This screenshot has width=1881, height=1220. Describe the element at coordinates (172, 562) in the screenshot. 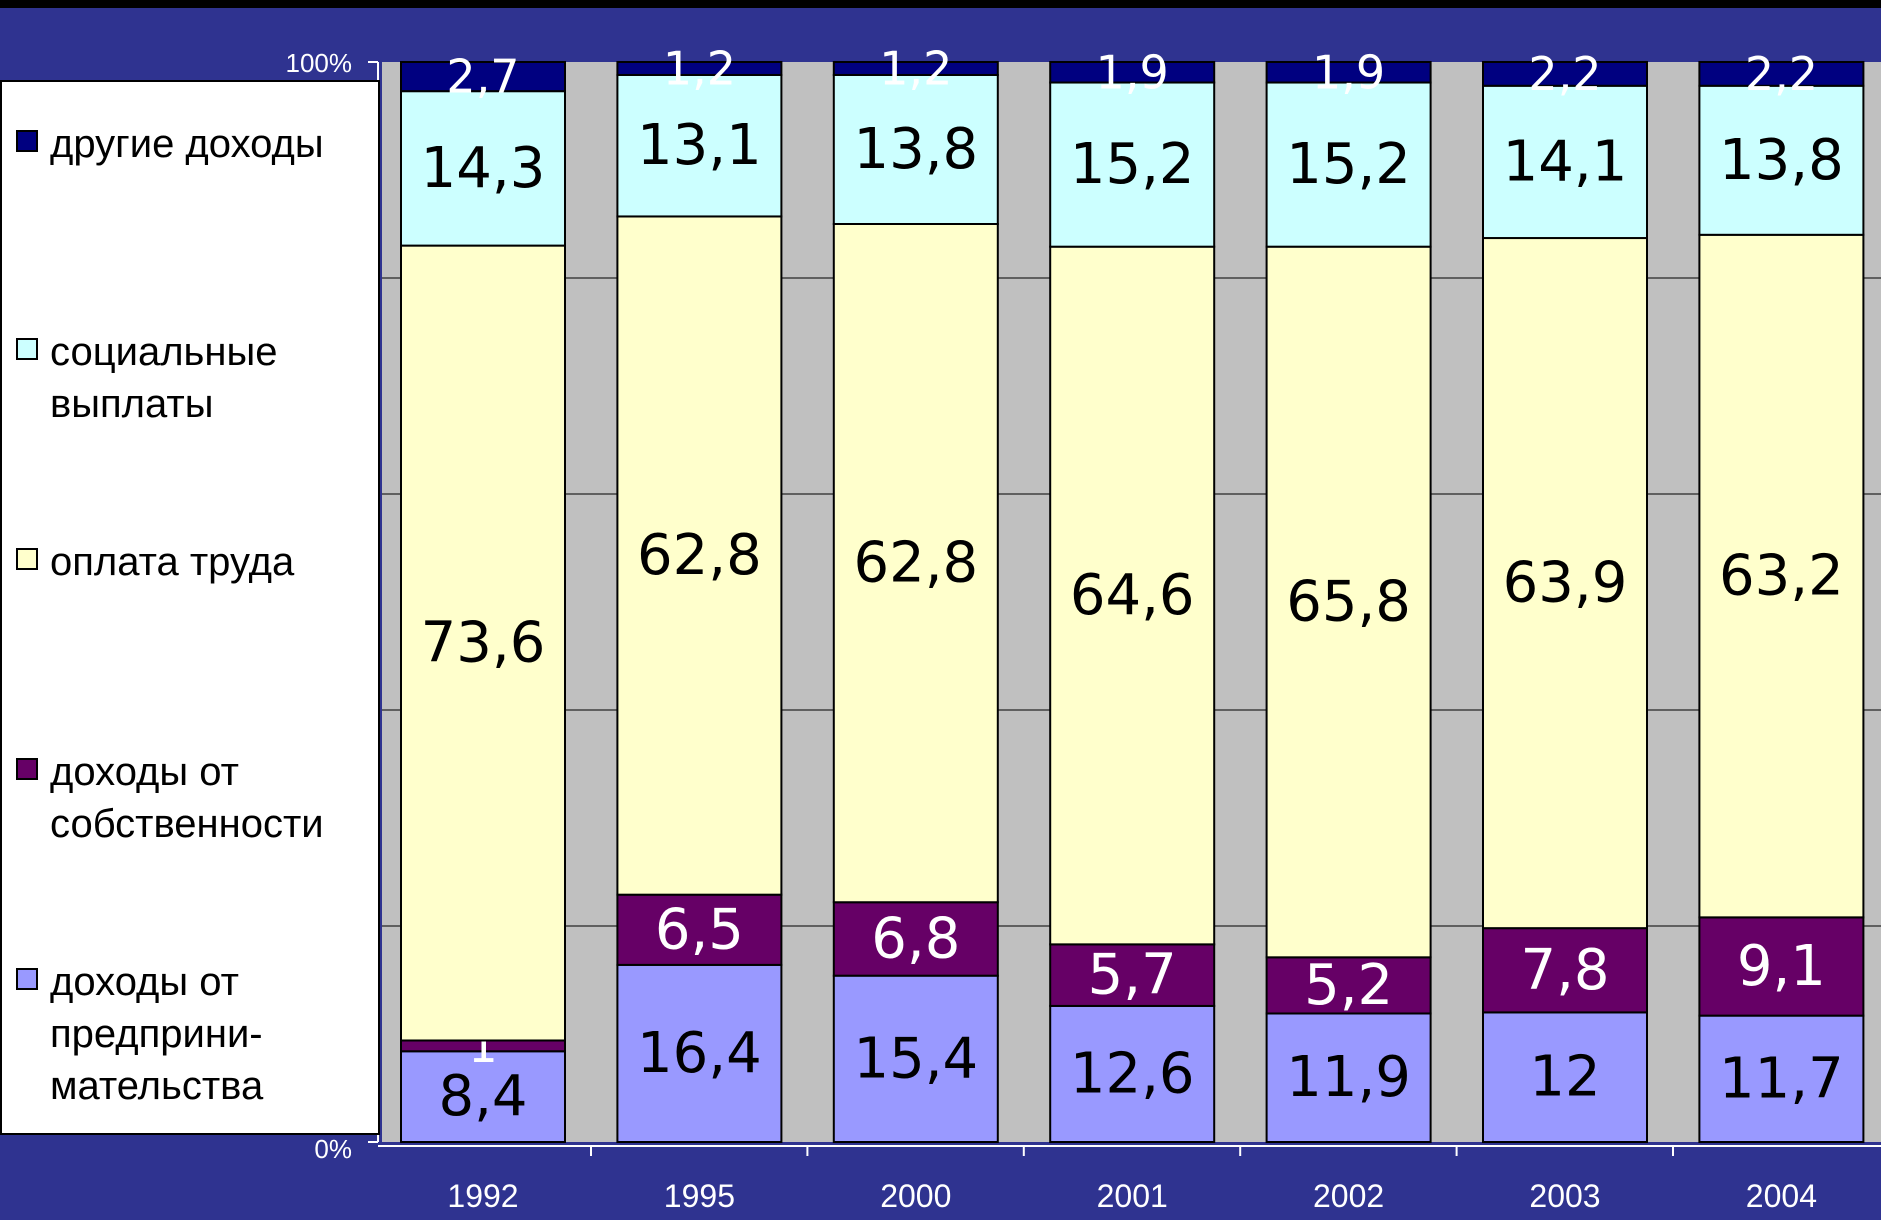

I see `legend-label-wages: оплата труда` at that location.